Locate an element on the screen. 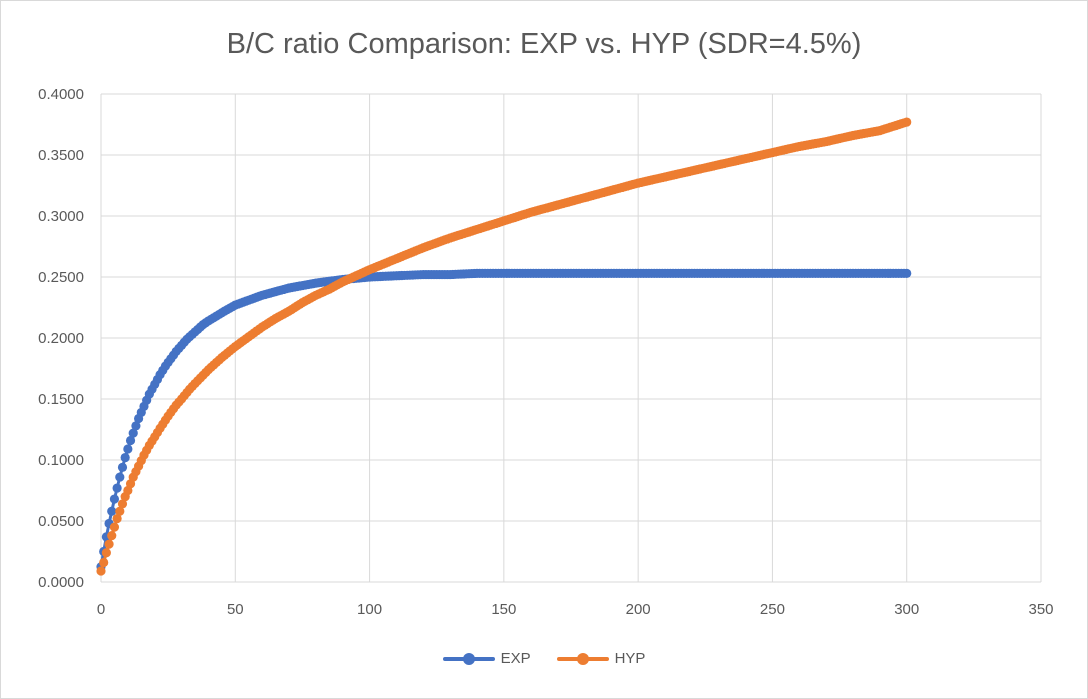 Image resolution: width=1088 pixels, height=699 pixels. legend-item-hyp: HYP is located at coordinates (601, 658).